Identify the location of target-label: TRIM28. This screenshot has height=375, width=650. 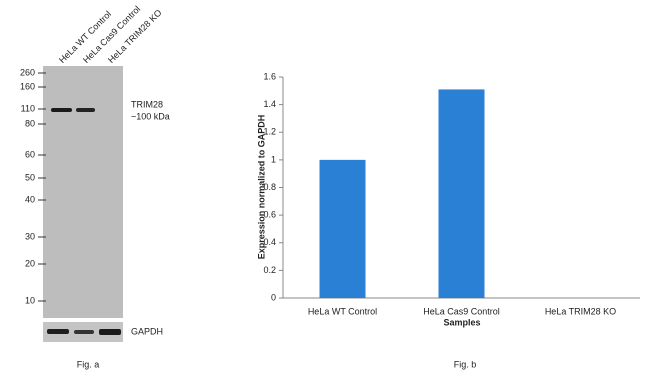
(147, 104).